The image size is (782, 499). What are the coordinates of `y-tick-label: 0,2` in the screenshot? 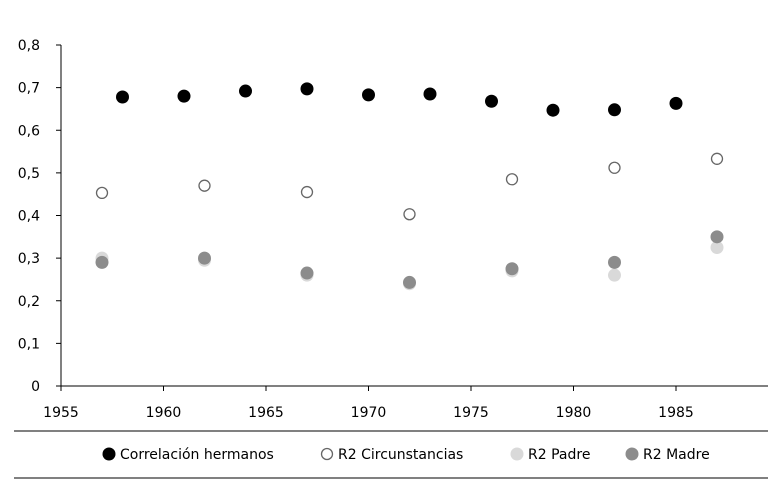 It's located at (29, 302).